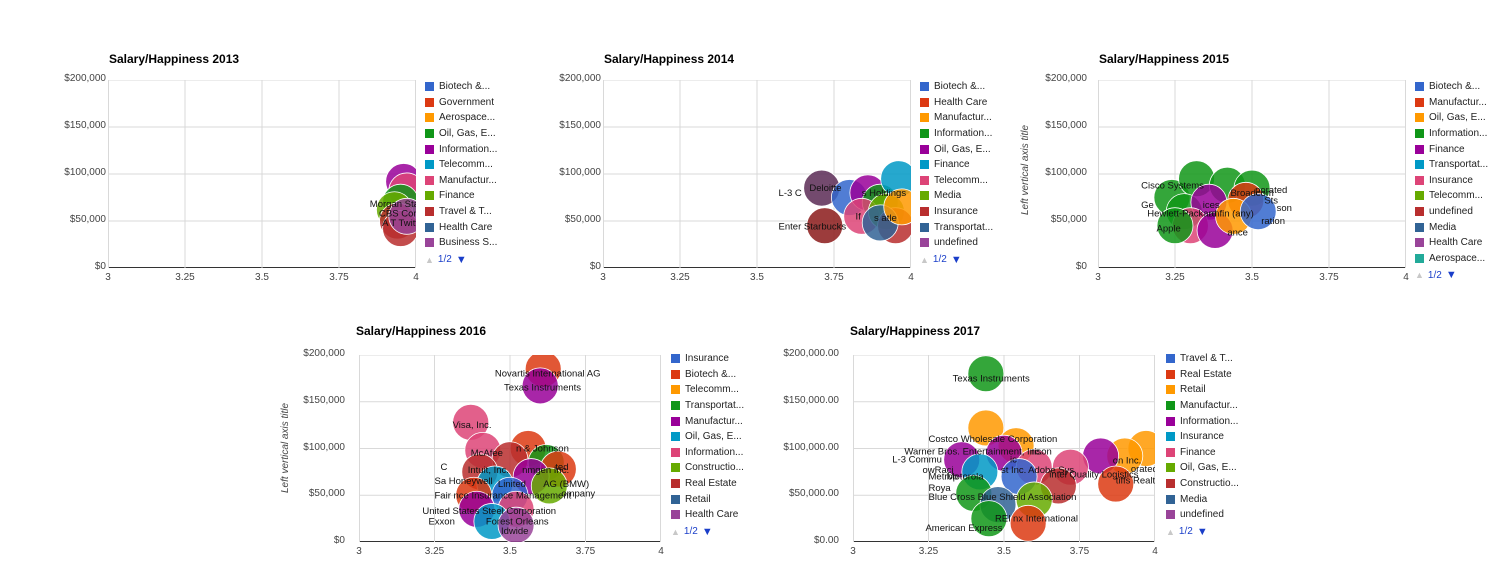 The image size is (1507, 587). Describe the element at coordinates (582, 219) in the screenshot. I see `y-tick-label: $50,000` at that location.